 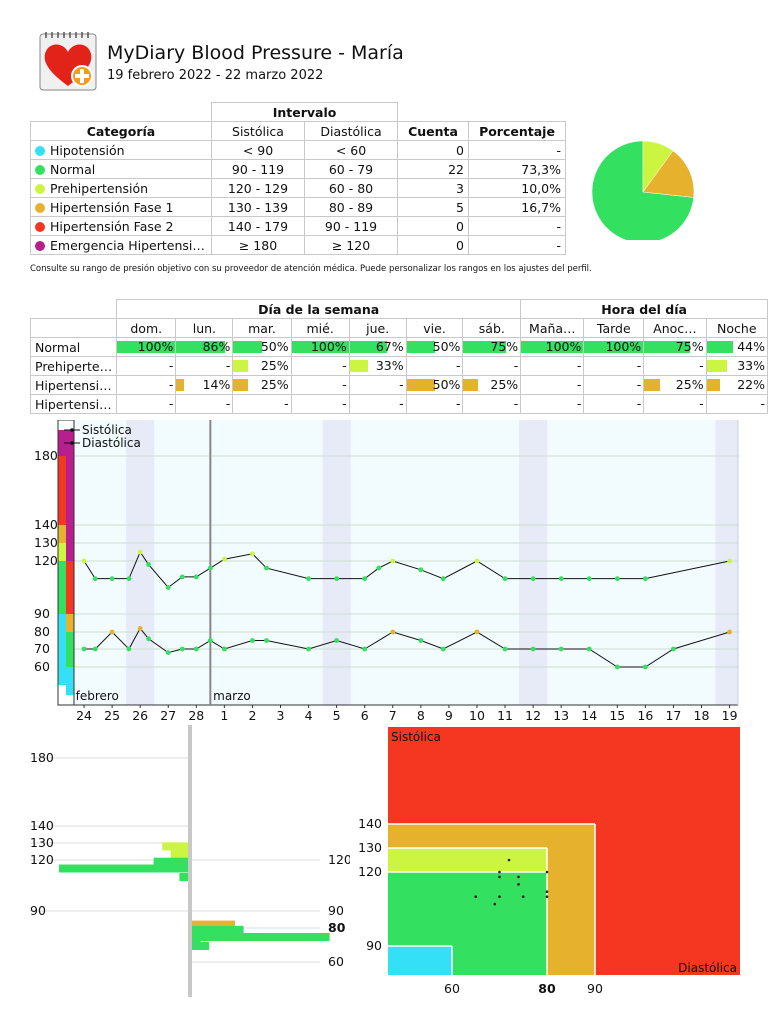 What do you see at coordinates (213, 924) in the screenshot?
I see `diastolic-bar` at bounding box center [213, 924].